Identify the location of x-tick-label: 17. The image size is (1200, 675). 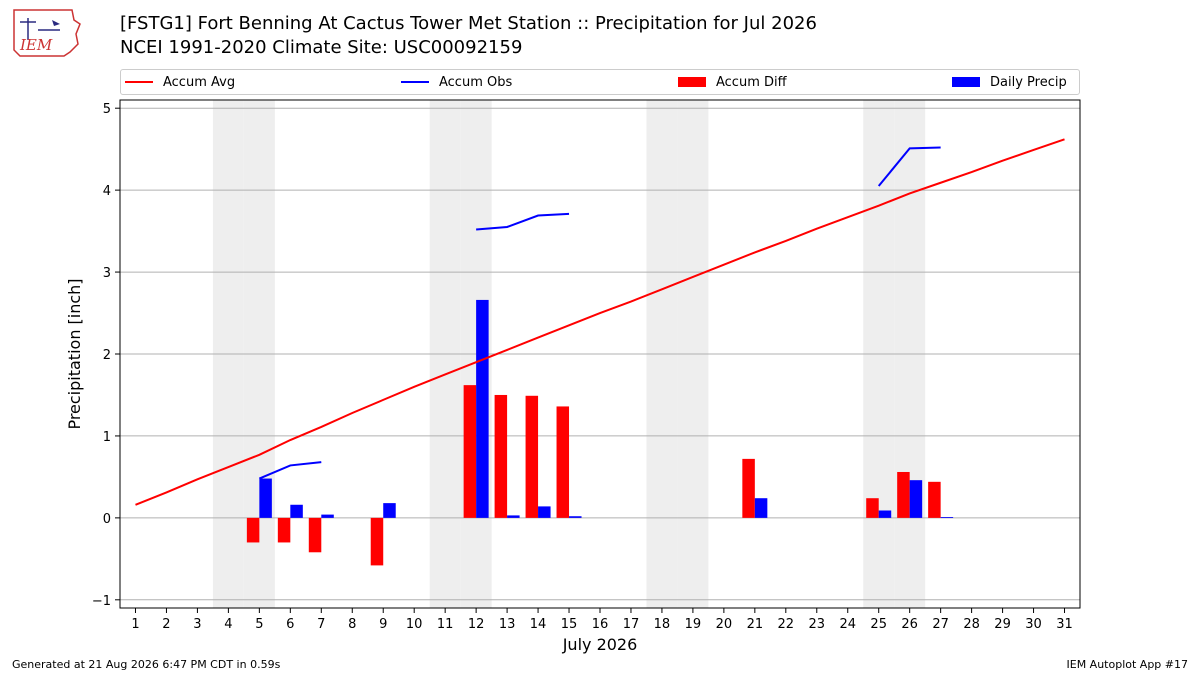
(631, 624).